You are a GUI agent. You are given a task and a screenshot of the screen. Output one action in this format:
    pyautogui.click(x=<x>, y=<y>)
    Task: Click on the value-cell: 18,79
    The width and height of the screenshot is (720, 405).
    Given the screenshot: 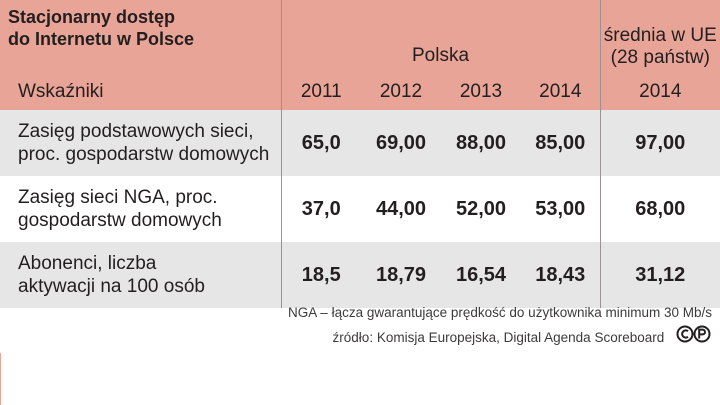 What is the action you would take?
    pyautogui.click(x=401, y=275)
    